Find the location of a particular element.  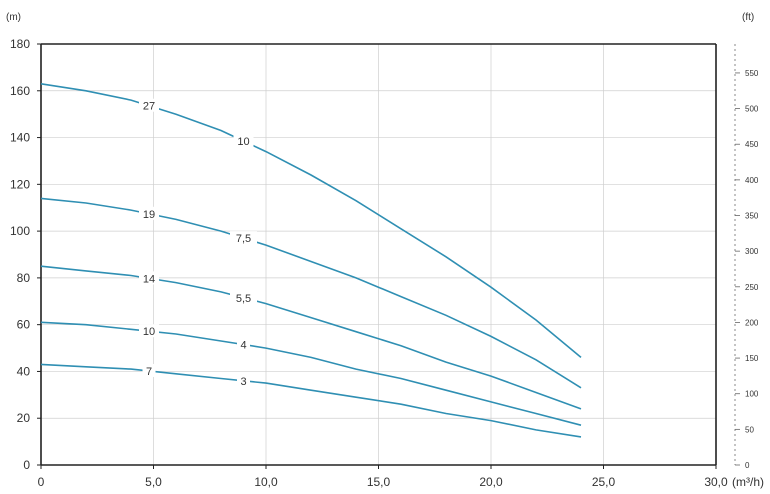

y2-tick-label: 250 is located at coordinates (752, 287).